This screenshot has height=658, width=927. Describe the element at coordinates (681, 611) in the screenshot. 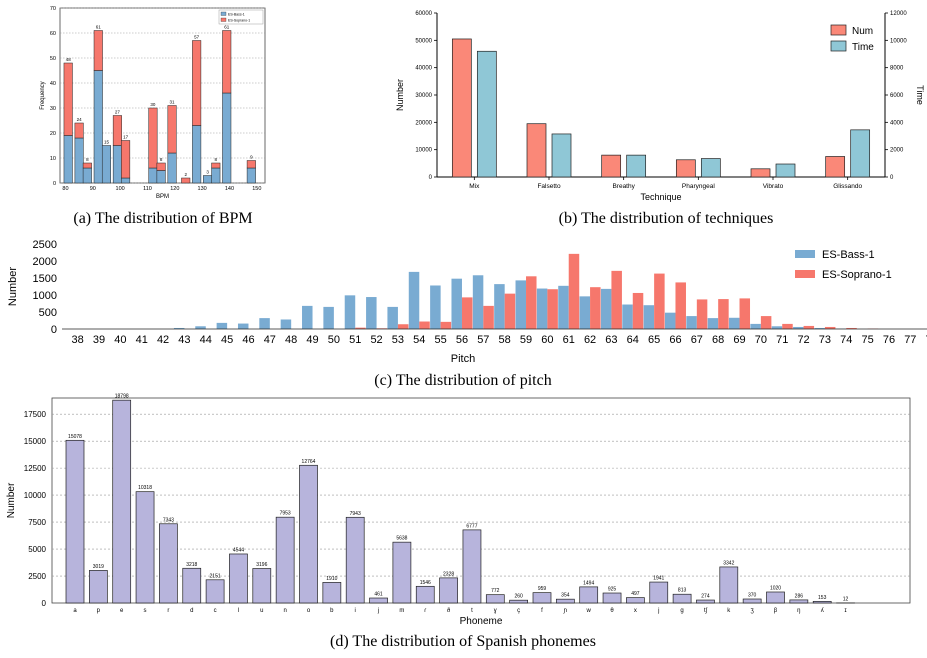

I see `phoneme-xtick-label: ɡ` at that location.